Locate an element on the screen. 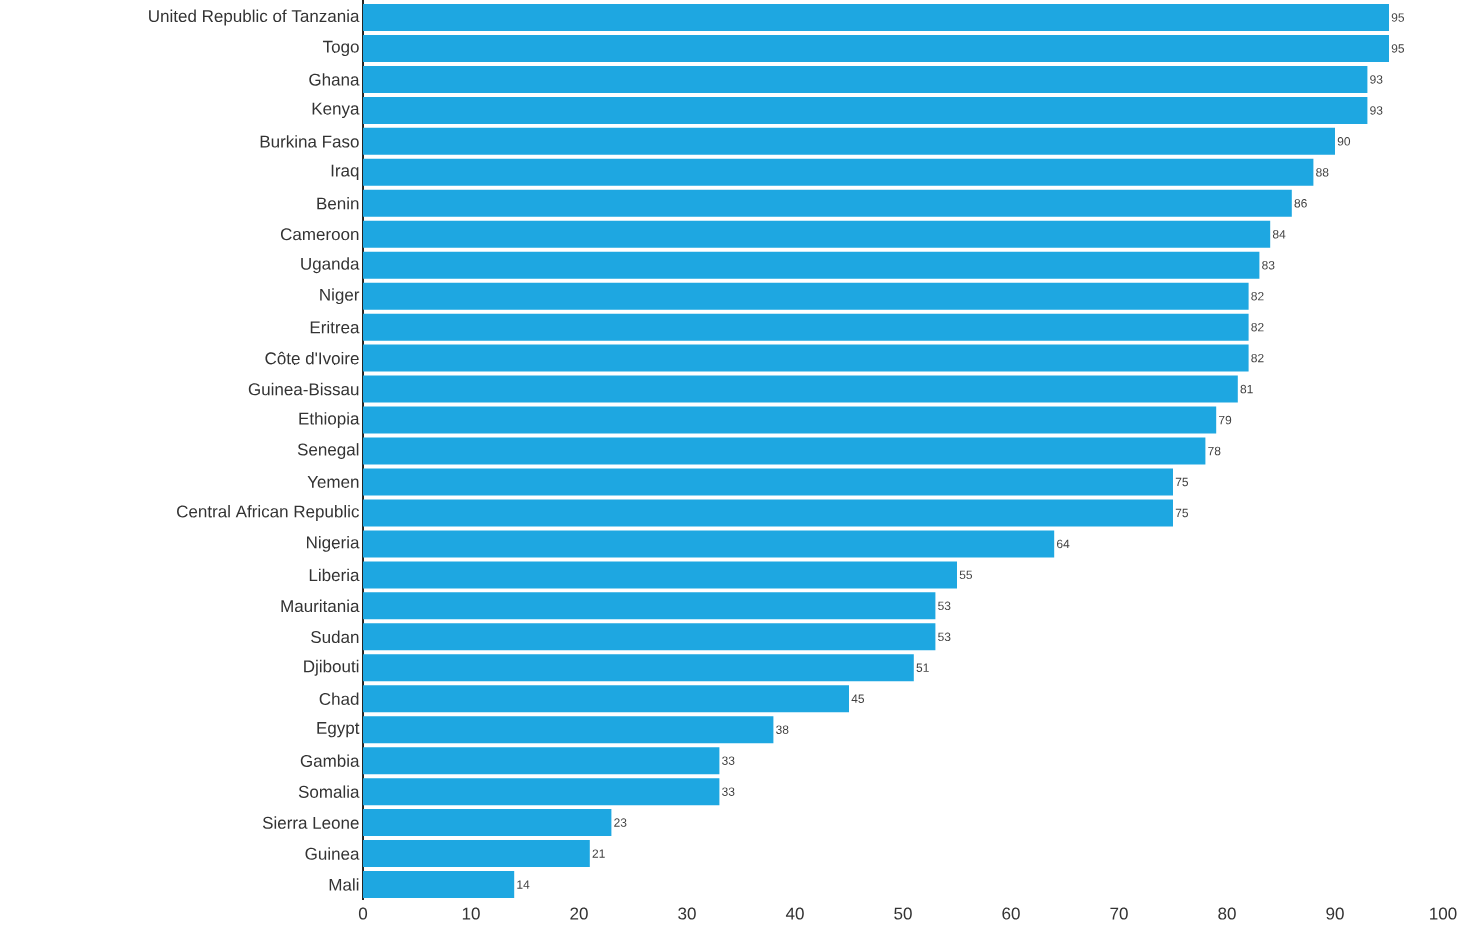 The image size is (1471, 938). data-label: 51 is located at coordinates (922, 667).